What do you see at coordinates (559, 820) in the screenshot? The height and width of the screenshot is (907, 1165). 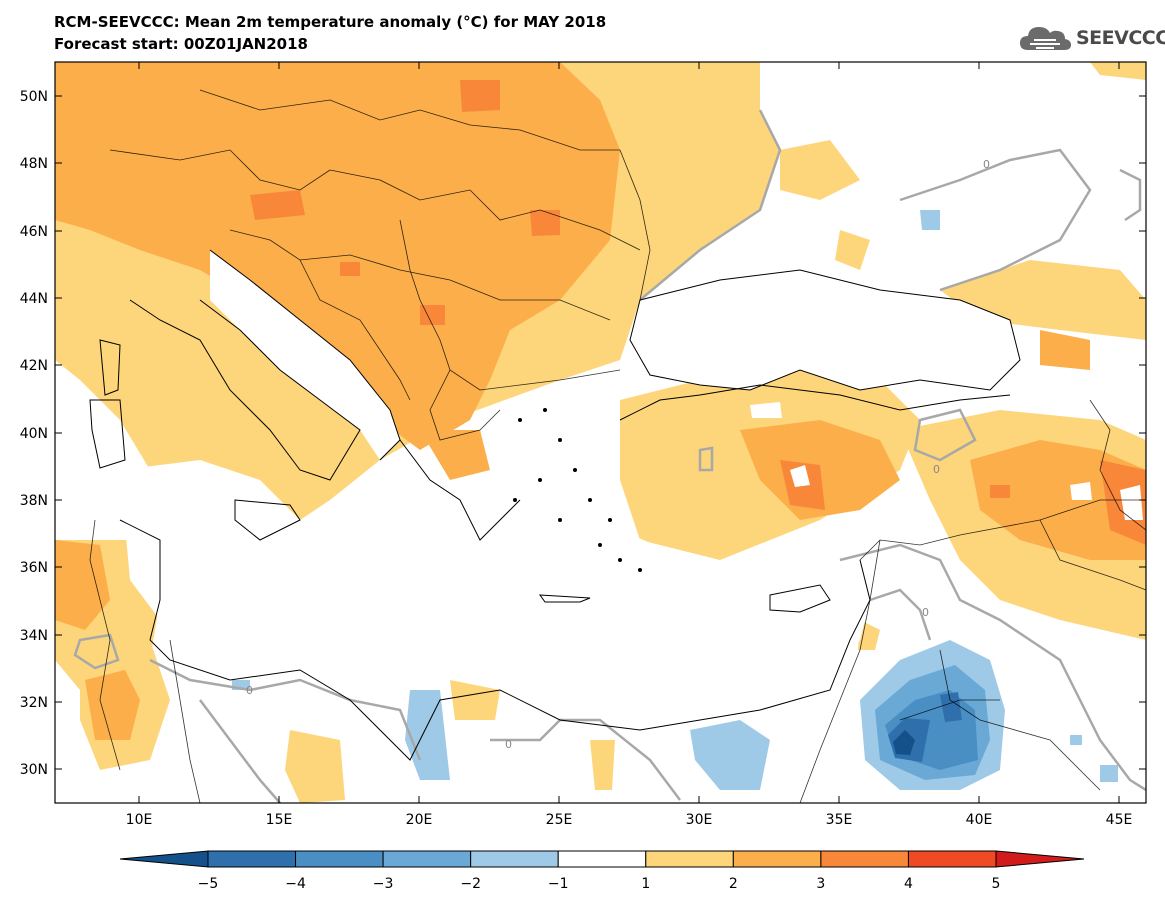 I see `lon-tick-label: 25E` at bounding box center [559, 820].